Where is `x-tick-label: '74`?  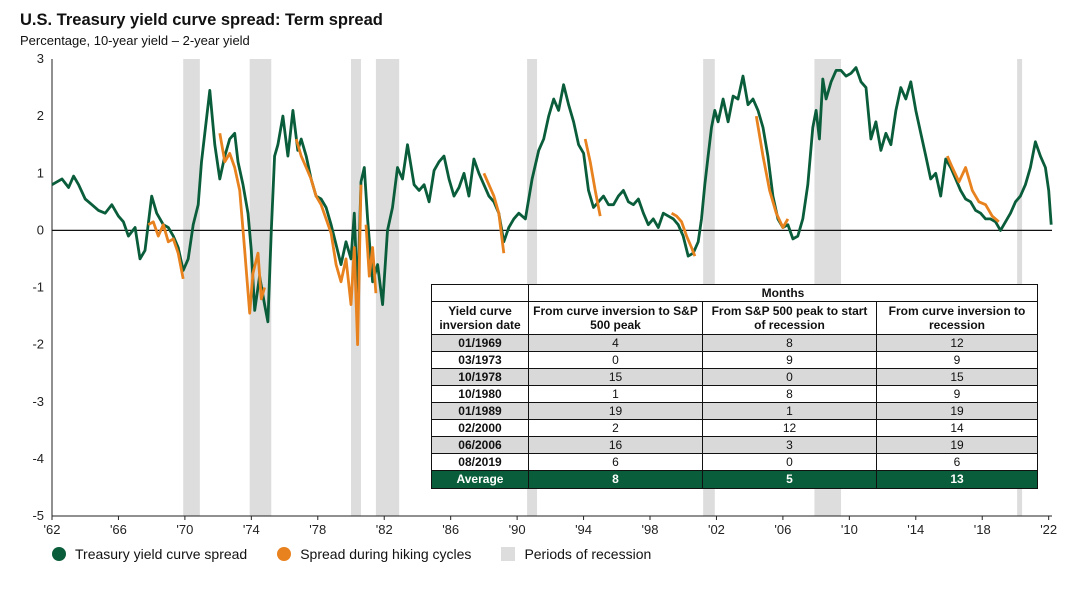 x-tick-label: '74 is located at coordinates (251, 529).